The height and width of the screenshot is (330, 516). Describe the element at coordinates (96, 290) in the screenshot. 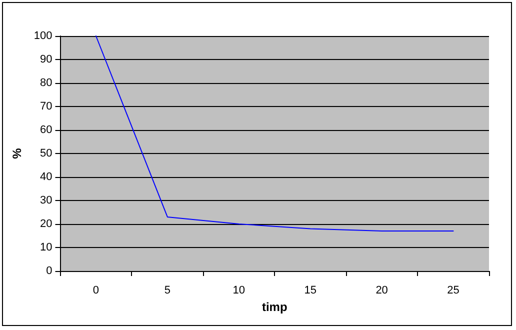

I see `x-tick-label: 0` at that location.